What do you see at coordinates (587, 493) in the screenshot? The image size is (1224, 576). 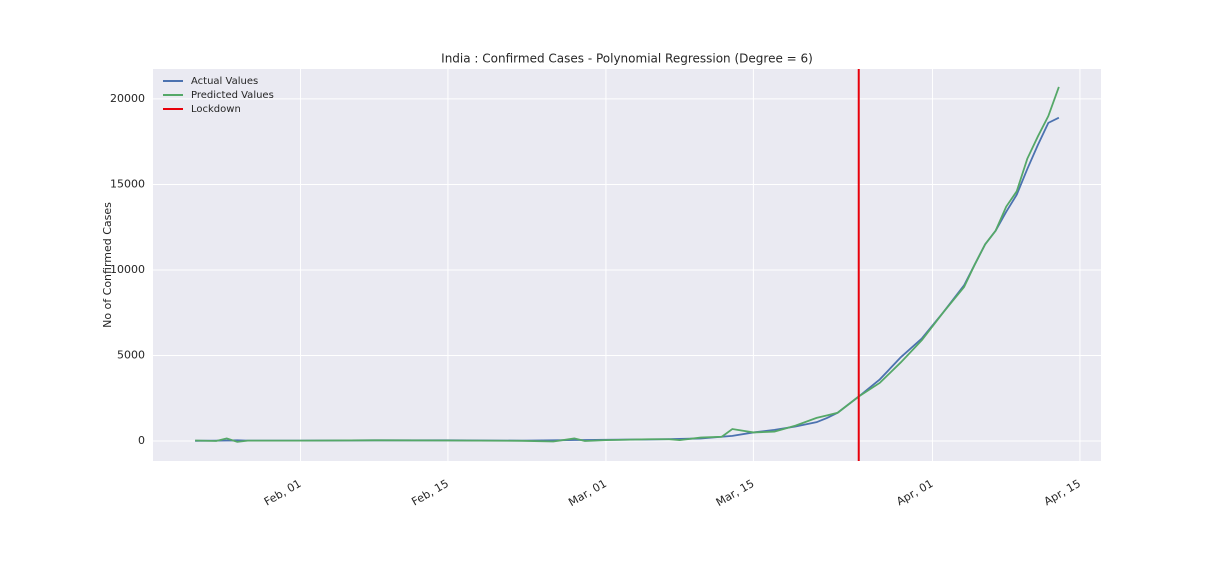 I see `x-tick-label: Mar, 01` at bounding box center [587, 493].